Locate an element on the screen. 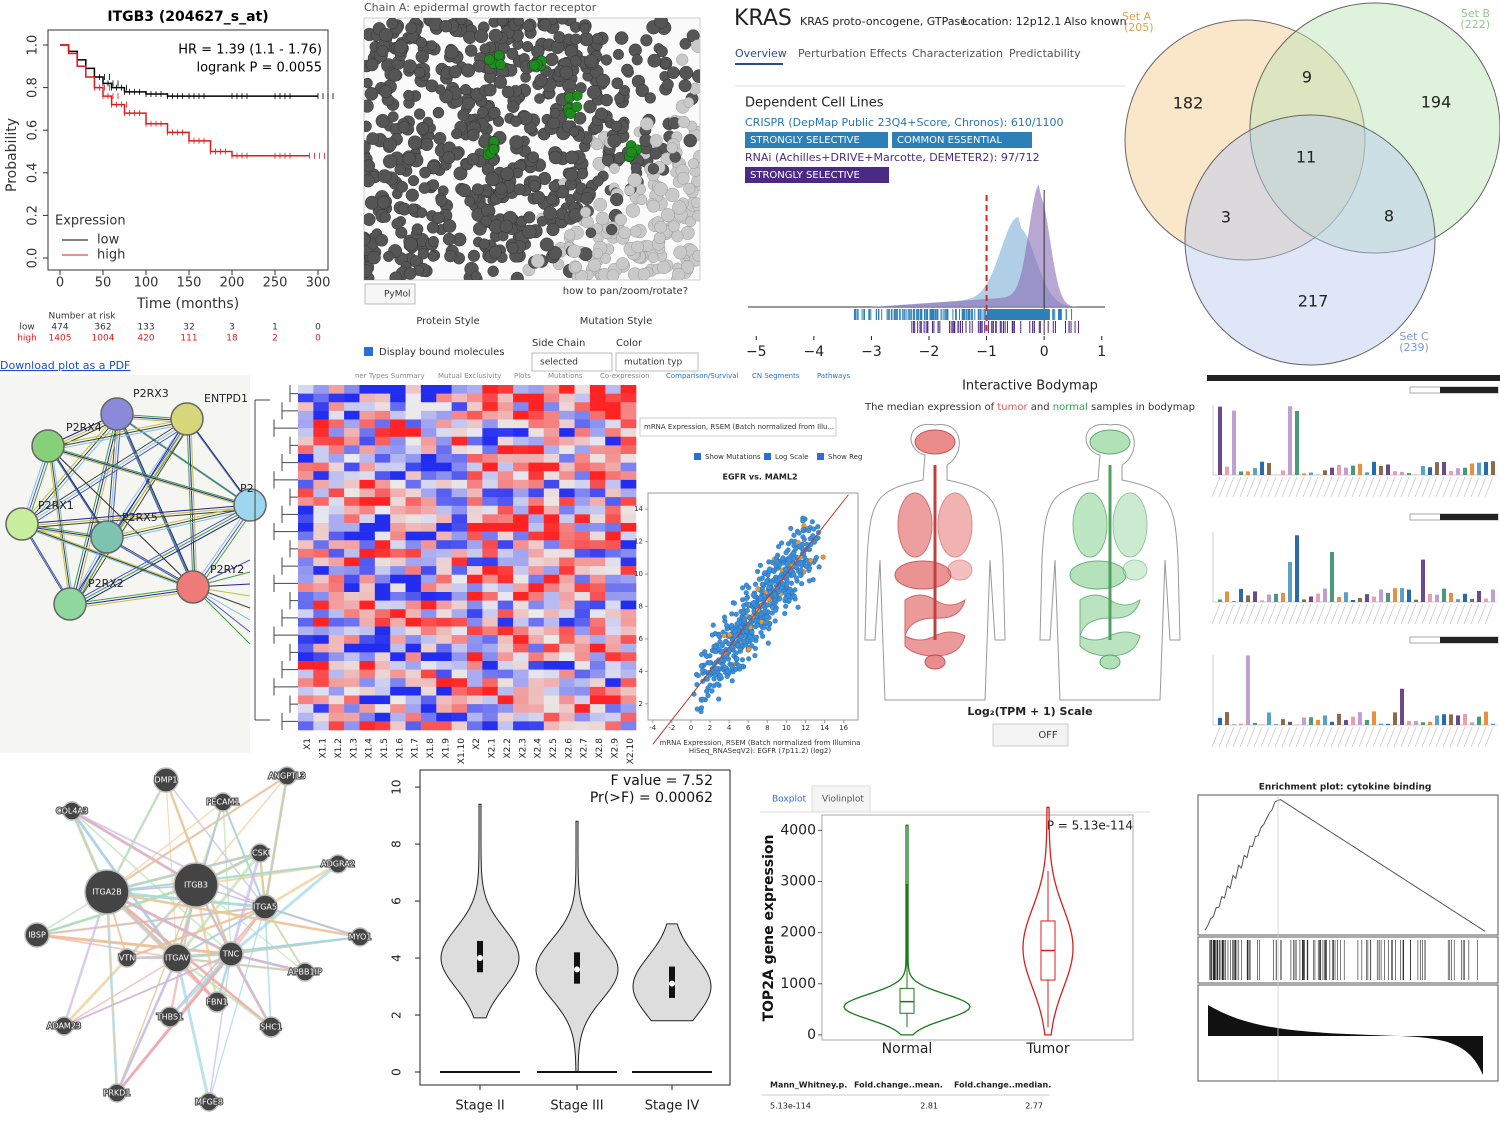 The height and width of the screenshot is (1125, 1500). link: Download plot as a PDF is located at coordinates (65, 365).